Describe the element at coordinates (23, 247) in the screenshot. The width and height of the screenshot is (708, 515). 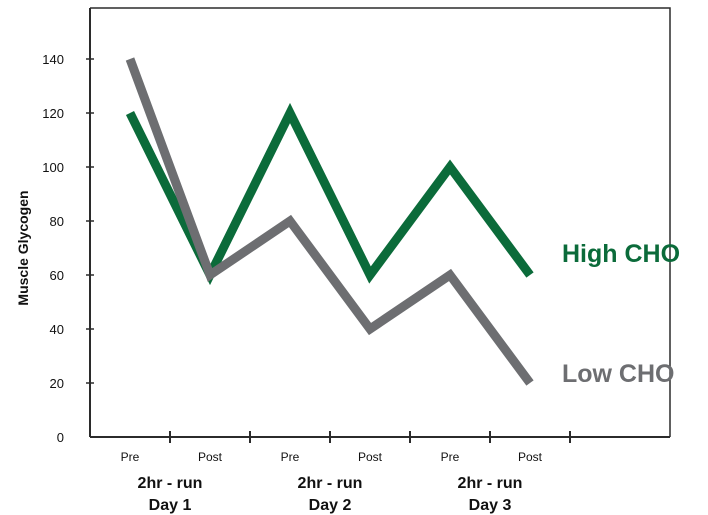
I see `y-axis-title: Muscle Glycogen` at that location.